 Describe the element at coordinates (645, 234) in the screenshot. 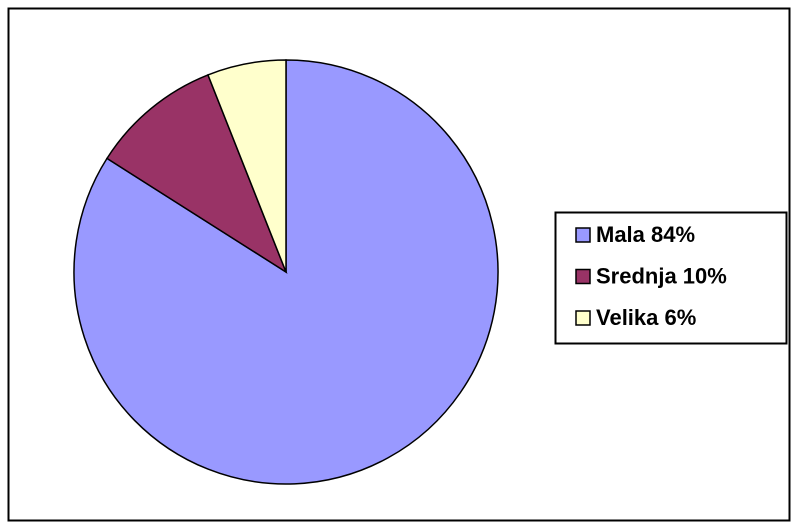

I see `legend-label: Mala 84%` at that location.